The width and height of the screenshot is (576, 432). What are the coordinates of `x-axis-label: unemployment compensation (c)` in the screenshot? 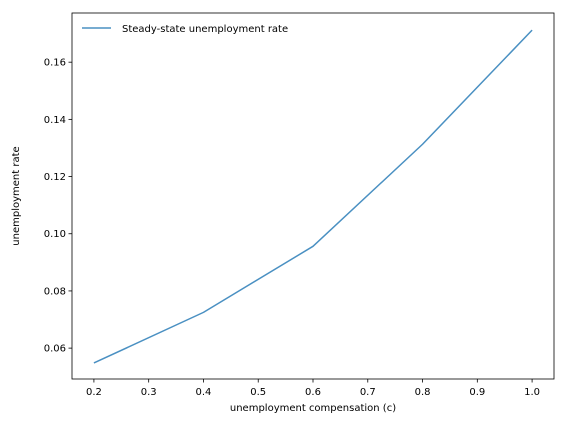 It's located at (313, 408).